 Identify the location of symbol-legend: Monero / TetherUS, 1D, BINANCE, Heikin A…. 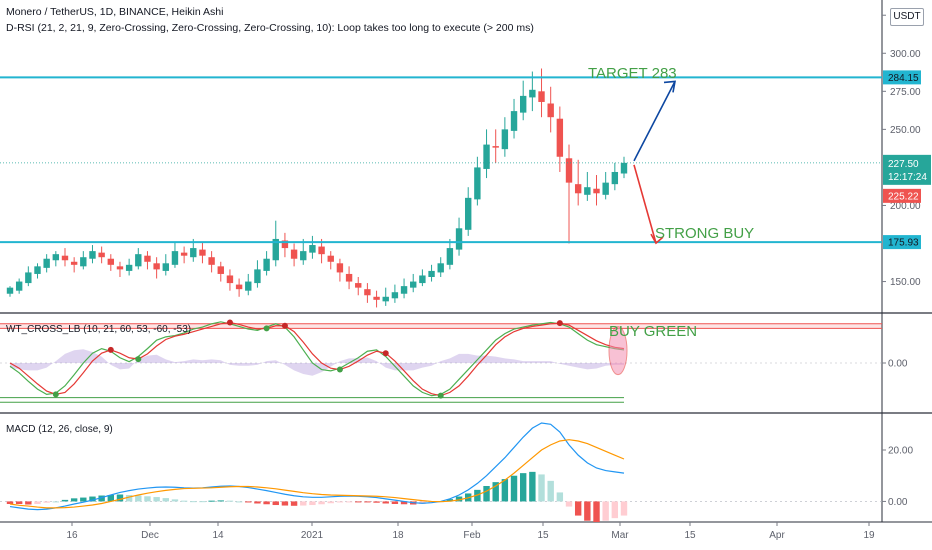
(115, 12).